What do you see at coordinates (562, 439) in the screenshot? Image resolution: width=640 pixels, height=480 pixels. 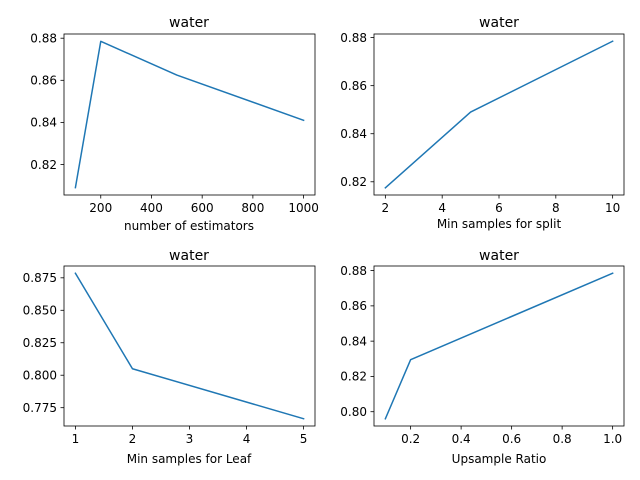 I see `x-tick-label: 0.8` at bounding box center [562, 439].